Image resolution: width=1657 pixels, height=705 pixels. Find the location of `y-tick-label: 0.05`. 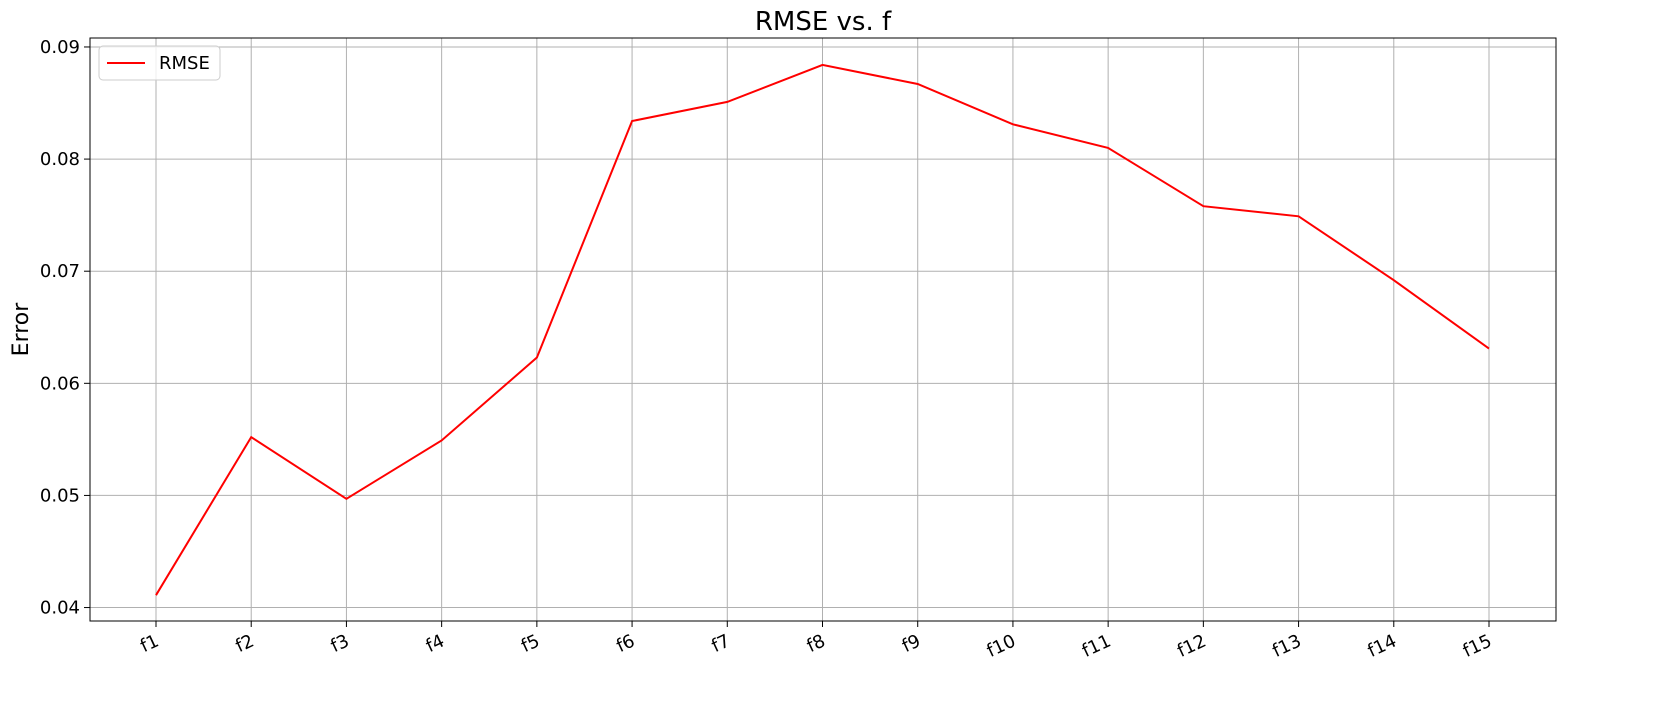

y-tick-label: 0.05 is located at coordinates (60, 495).